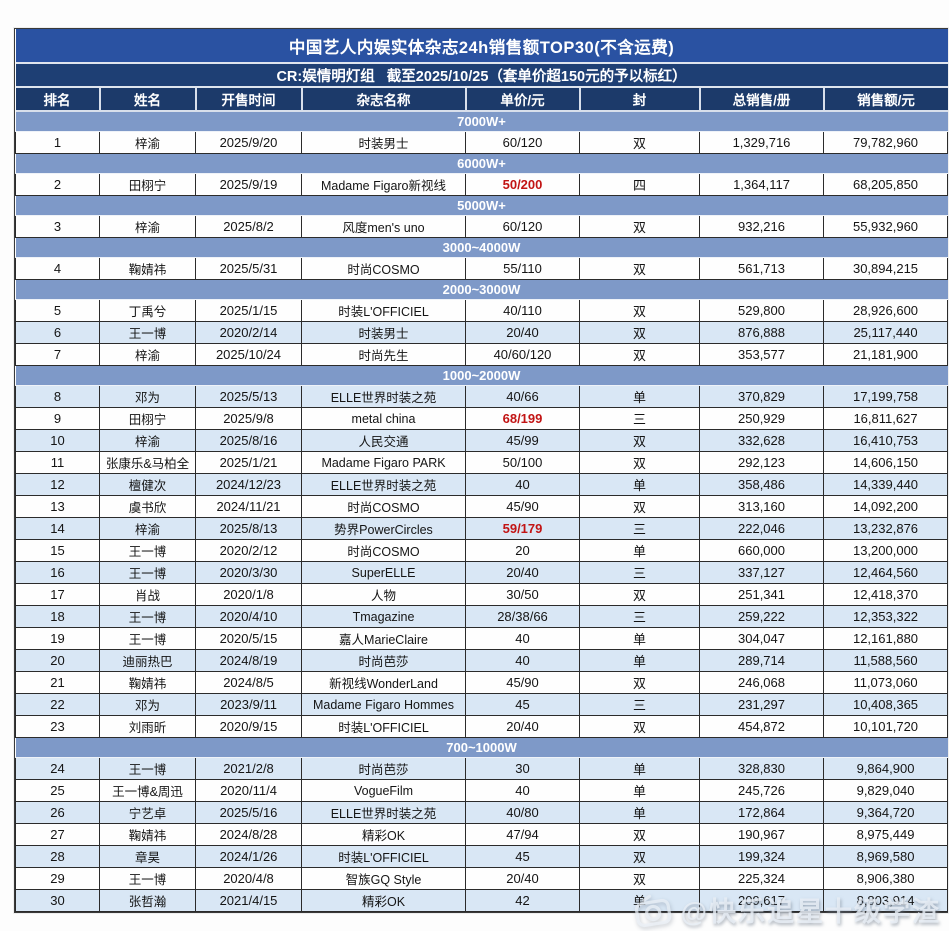 The image size is (949, 931). I want to click on amount-cell: 12,464,560, so click(885, 572).